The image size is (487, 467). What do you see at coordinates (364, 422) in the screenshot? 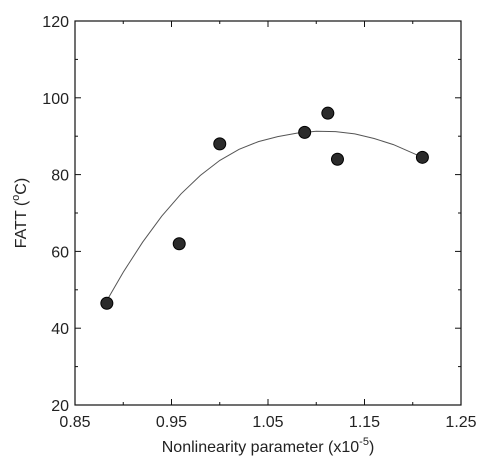
I see `x-tick-label: 1.15` at bounding box center [364, 422].